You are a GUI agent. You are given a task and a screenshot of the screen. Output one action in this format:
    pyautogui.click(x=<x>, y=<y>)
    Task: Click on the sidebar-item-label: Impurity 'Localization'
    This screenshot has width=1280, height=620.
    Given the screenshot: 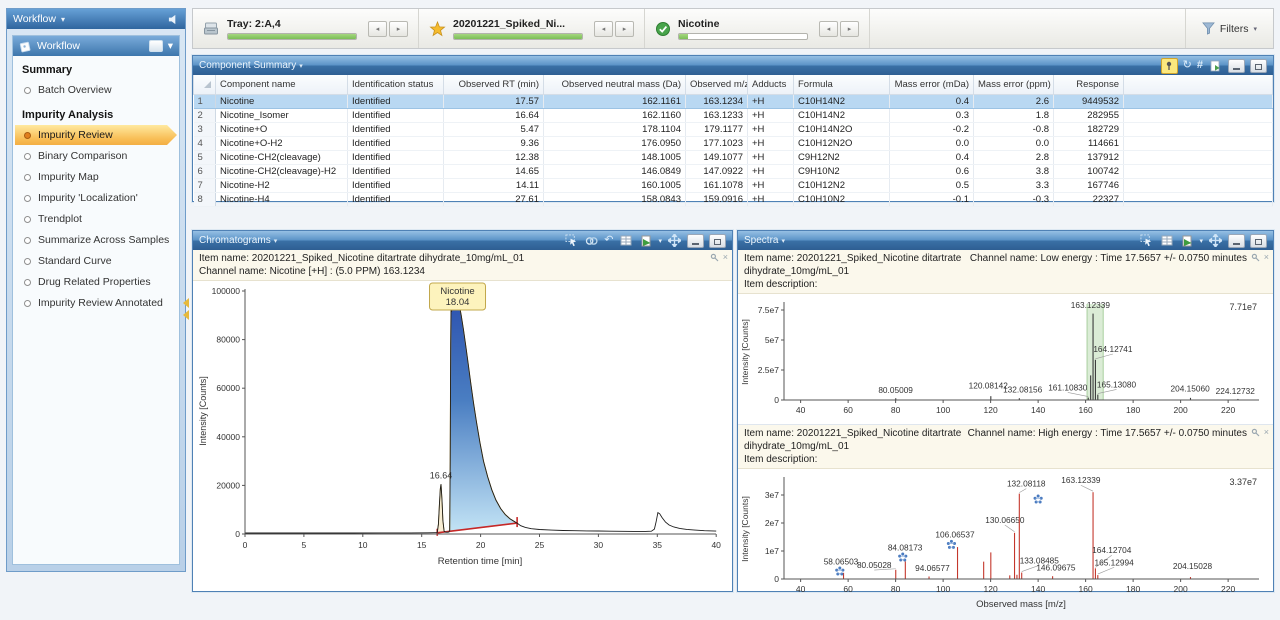 What is the action you would take?
    pyautogui.click(x=88, y=198)
    